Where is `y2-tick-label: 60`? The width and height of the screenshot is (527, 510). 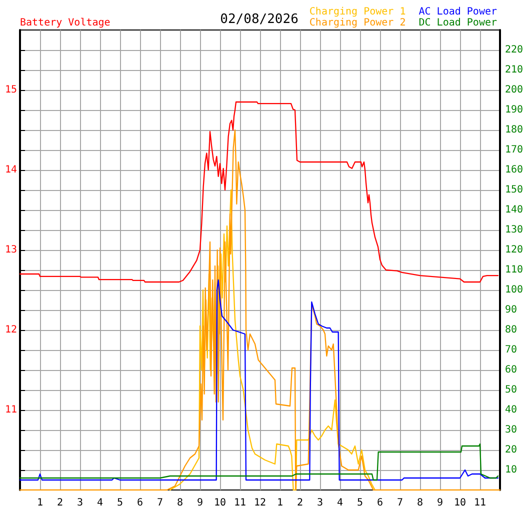
y2-tick-label: 60 is located at coordinates (511, 370).